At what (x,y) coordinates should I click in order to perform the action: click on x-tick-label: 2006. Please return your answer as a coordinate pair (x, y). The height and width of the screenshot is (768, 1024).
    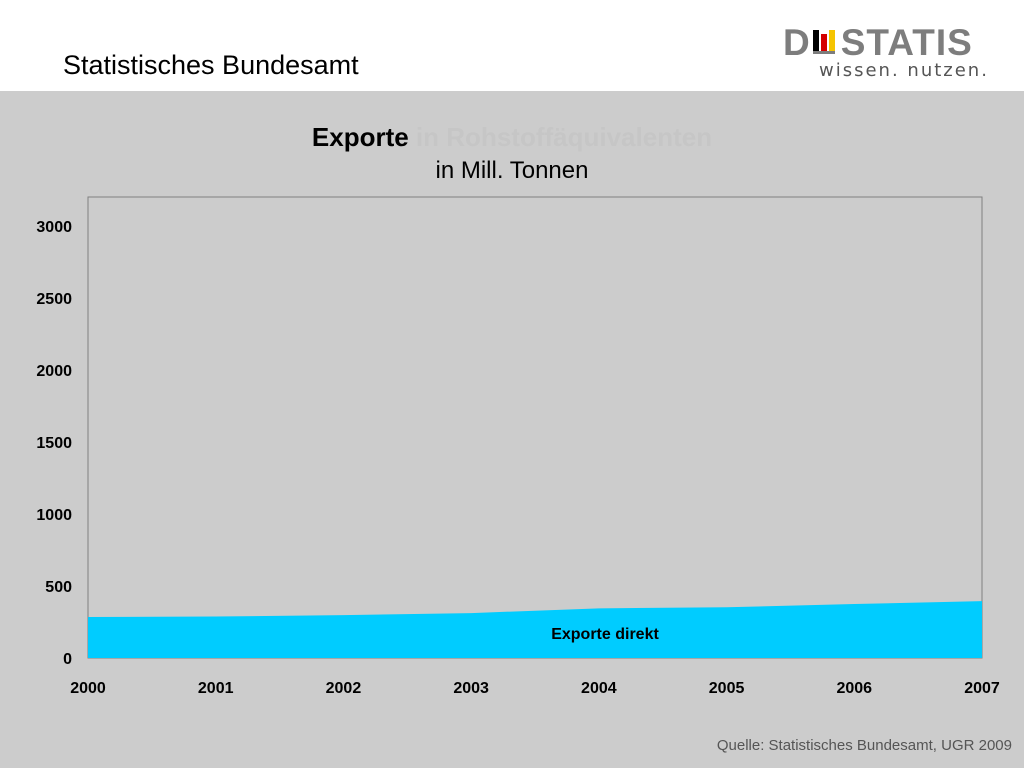
    Looking at the image, I should click on (854, 688).